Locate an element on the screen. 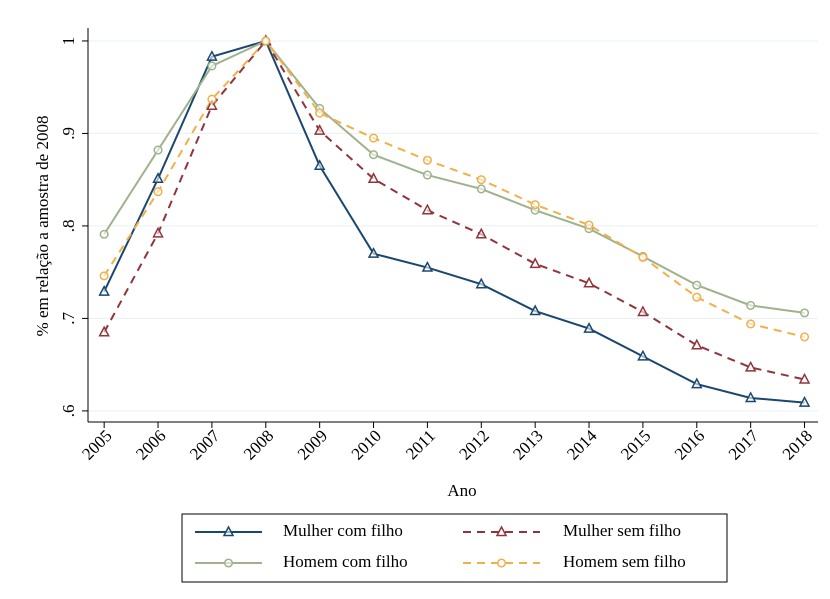 The image size is (830, 599). legend-box is located at coordinates (454, 548).